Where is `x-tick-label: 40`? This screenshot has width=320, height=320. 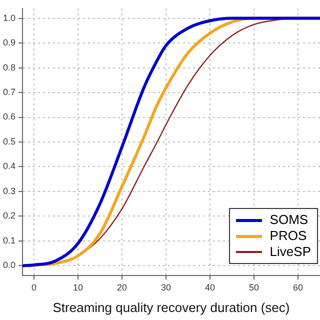 x-tick-label: 40 is located at coordinates (209, 287).